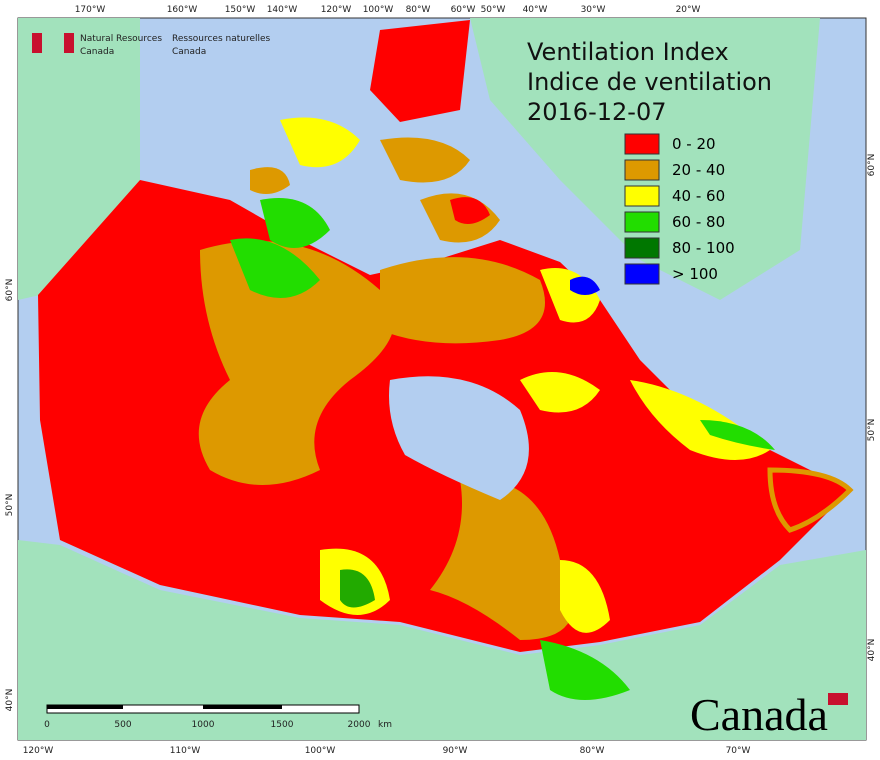  I want to click on scale-label: 1500, so click(282, 725).